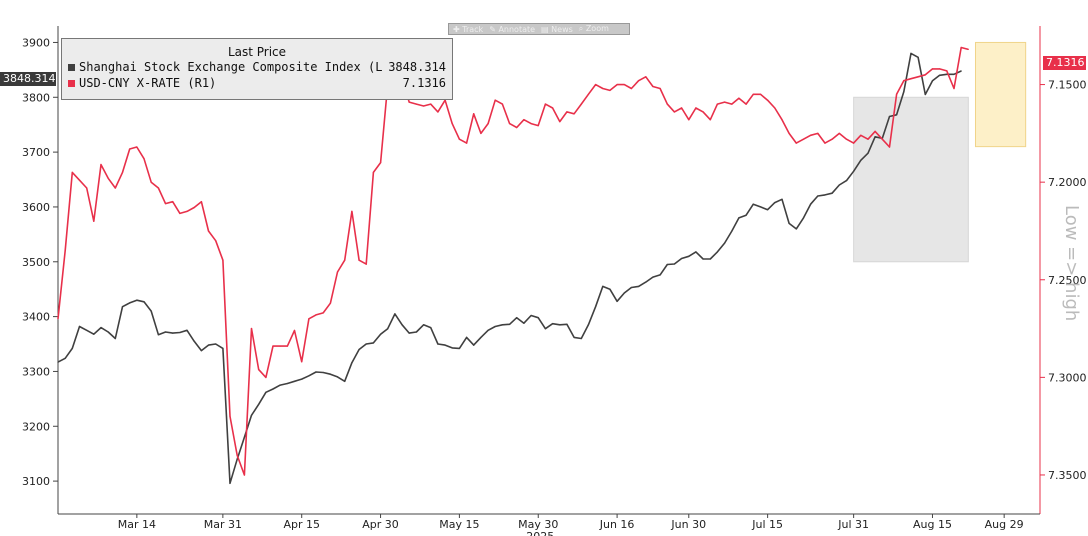 The width and height of the screenshot is (1088, 536). Describe the element at coordinates (223, 524) in the screenshot. I see `x-tick-label-2: Mar 31` at that location.